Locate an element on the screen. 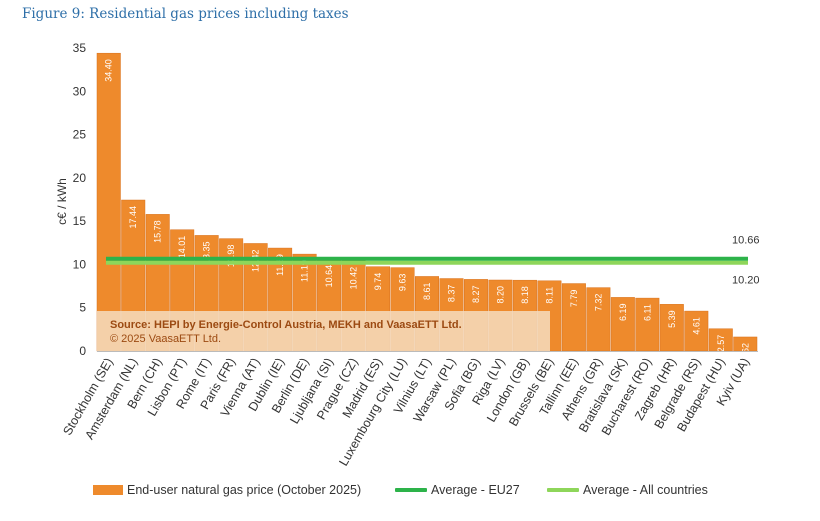 This screenshot has width=820, height=521. data-label: 2.57 is located at coordinates (721, 344).